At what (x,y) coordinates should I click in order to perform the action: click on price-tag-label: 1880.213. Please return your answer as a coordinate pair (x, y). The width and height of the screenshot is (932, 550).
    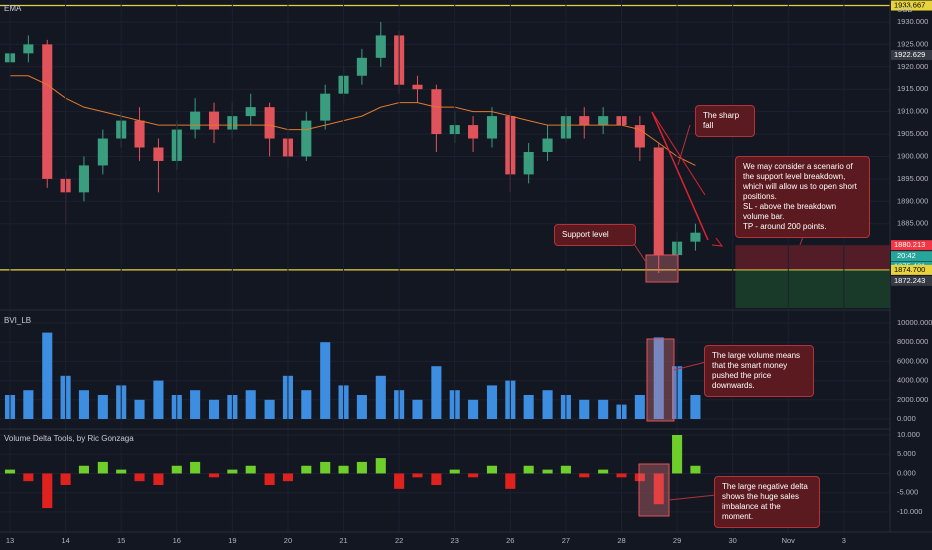
    Looking at the image, I should click on (909, 244).